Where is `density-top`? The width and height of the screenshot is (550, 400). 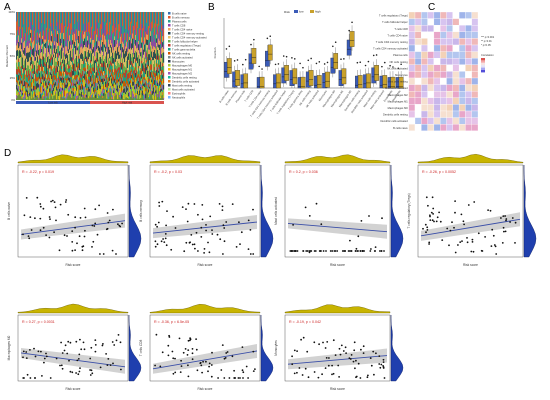
density-top is located at coordinates (470, 158).